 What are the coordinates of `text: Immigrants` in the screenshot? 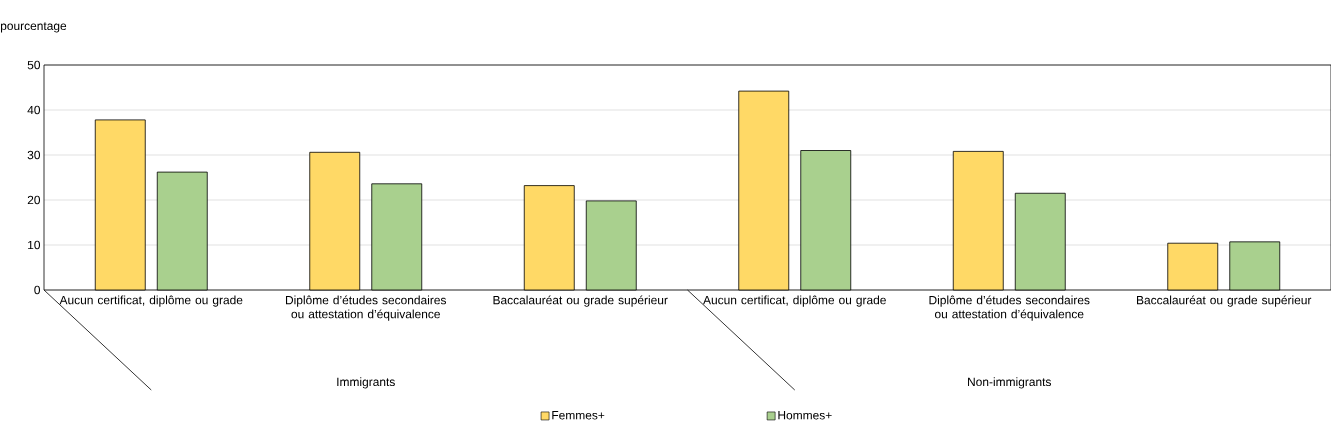 It's located at (366, 383).